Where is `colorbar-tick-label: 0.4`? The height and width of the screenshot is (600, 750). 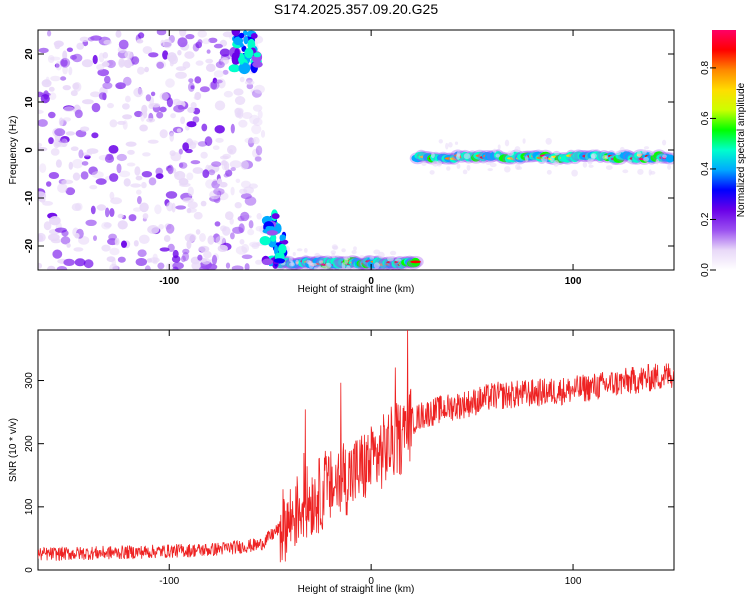
colorbar-tick-label: 0.4 is located at coordinates (705, 169).